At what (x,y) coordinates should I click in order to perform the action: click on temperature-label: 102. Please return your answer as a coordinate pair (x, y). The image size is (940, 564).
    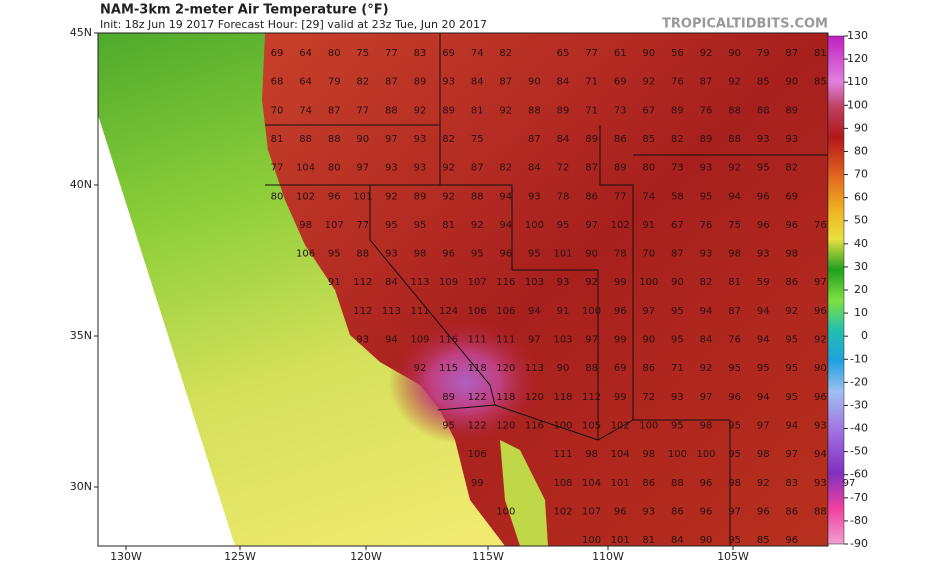
    Looking at the image, I should click on (620, 225).